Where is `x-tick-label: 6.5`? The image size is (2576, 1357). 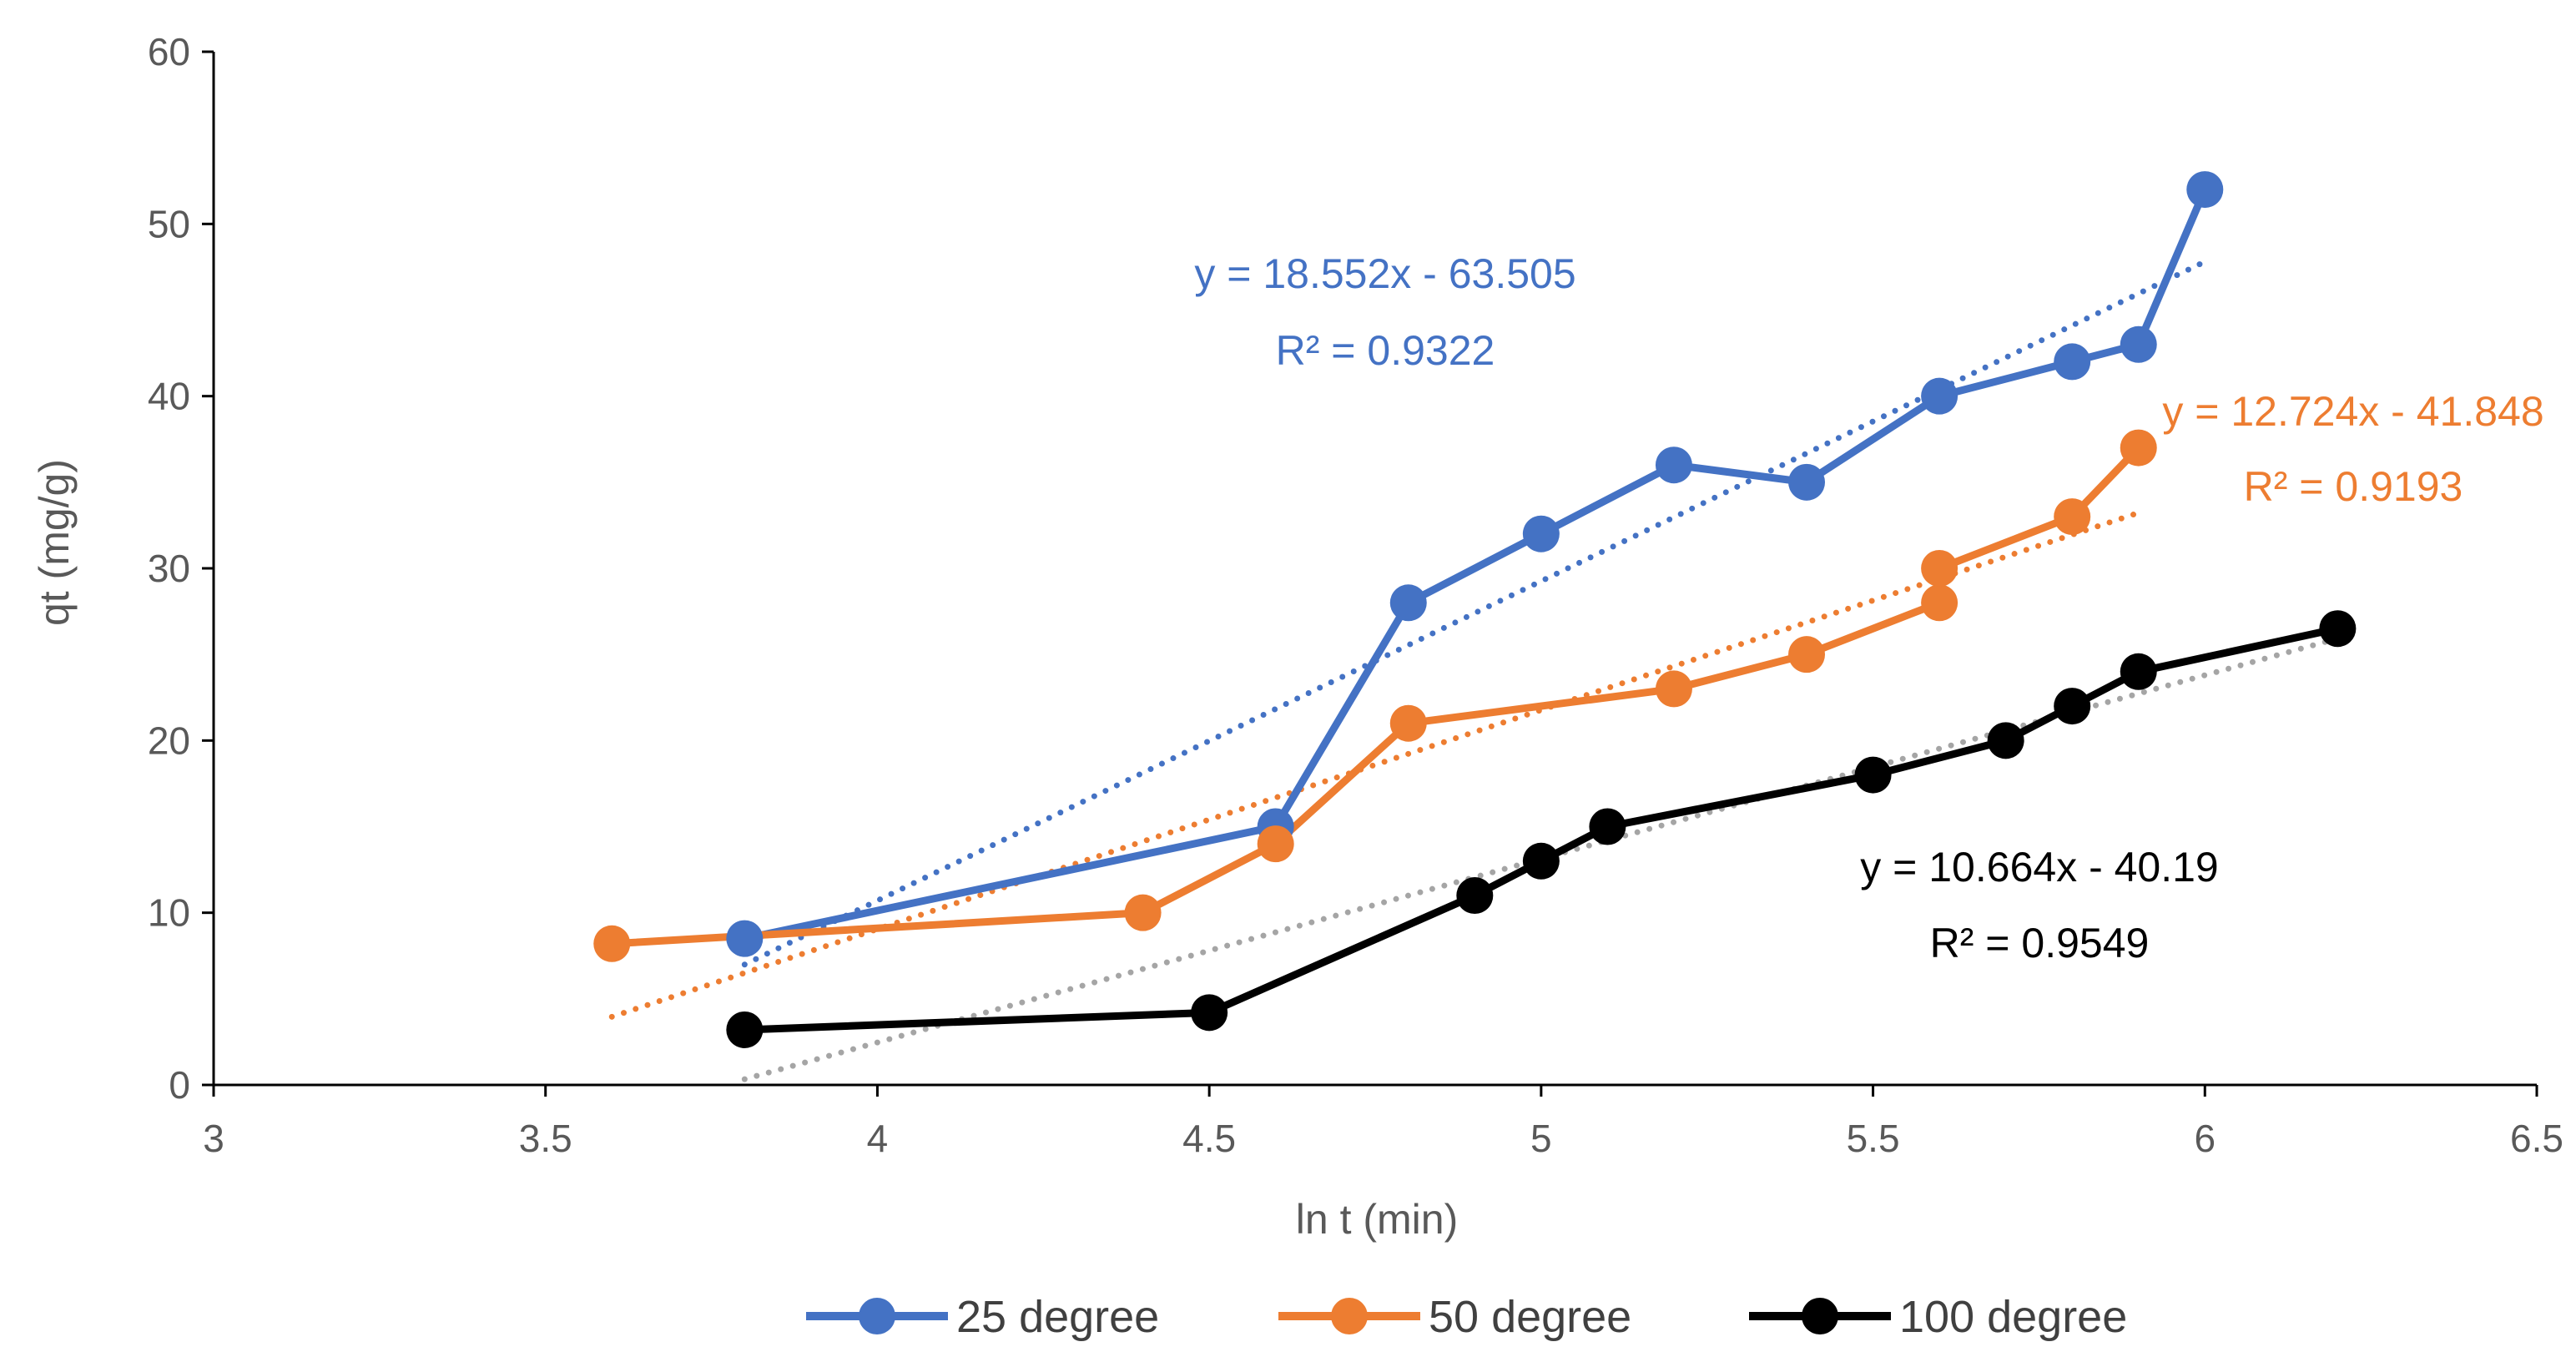
x-tick-label: 6.5 is located at coordinates (2536, 1138).